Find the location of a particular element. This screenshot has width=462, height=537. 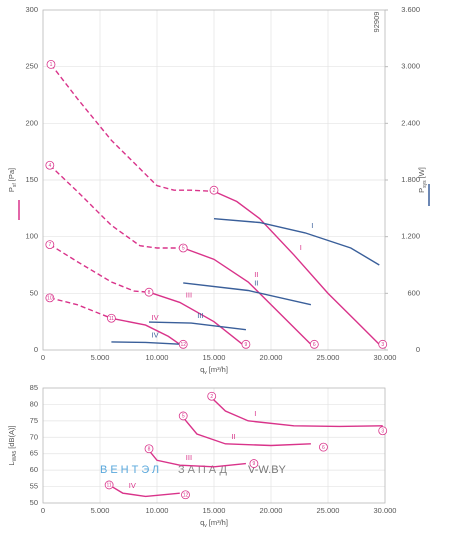

axis-subscript: WA5 is located at coordinates (15, 456).